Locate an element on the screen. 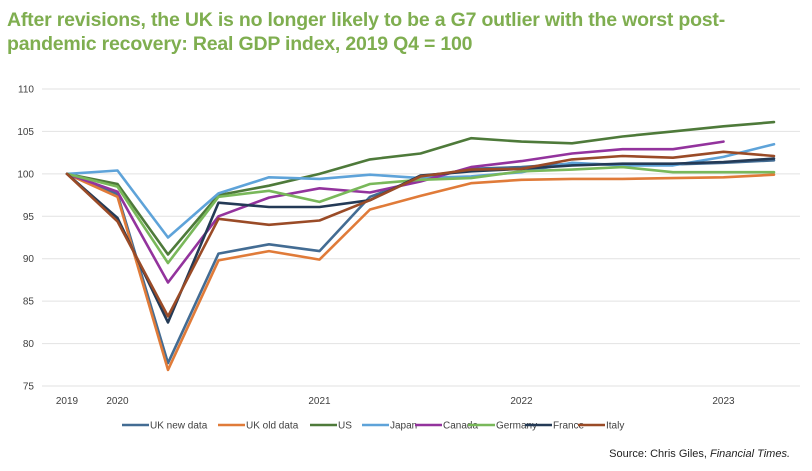  y-tick-label: 95 is located at coordinates (29, 217).